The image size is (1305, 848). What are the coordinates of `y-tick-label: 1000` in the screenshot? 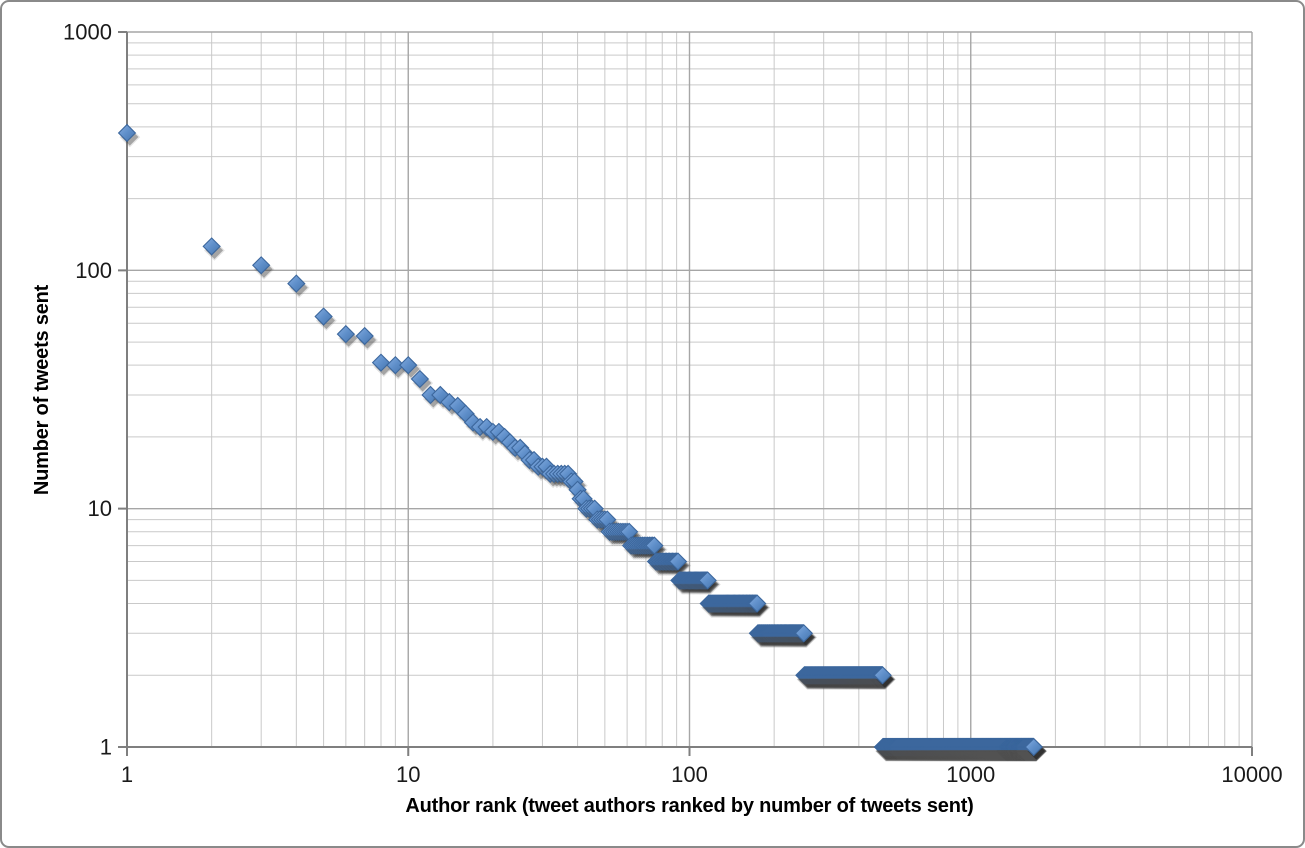 It's located at (87, 32).